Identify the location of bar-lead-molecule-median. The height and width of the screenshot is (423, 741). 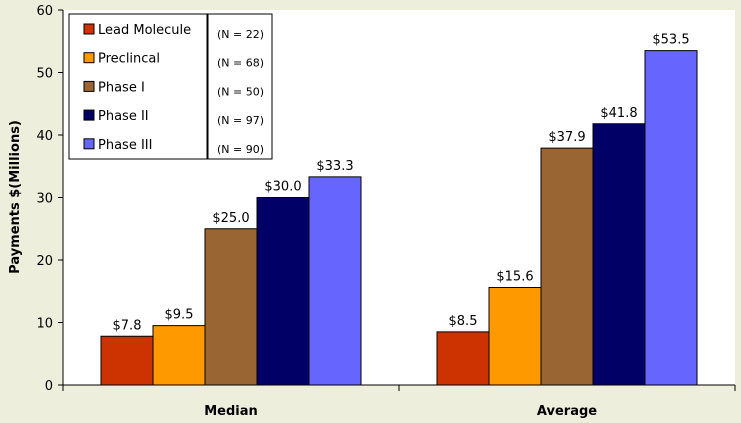
(127, 360).